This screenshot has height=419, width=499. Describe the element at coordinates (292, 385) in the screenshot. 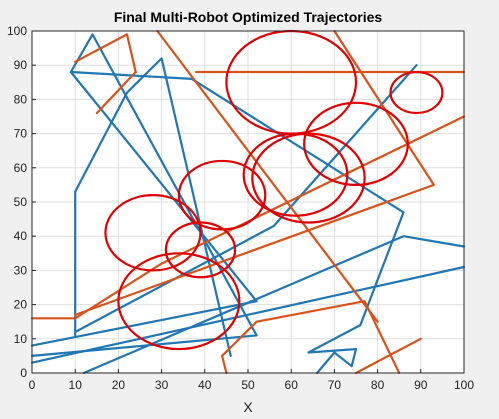

I see `x-tick-label: 60` at that location.